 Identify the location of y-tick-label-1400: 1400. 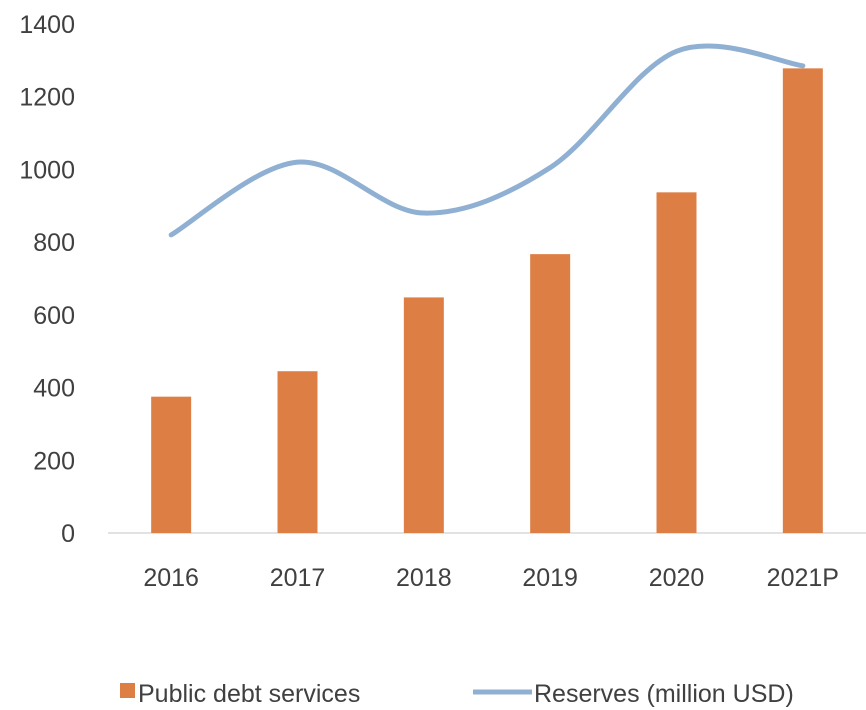
(47, 25).